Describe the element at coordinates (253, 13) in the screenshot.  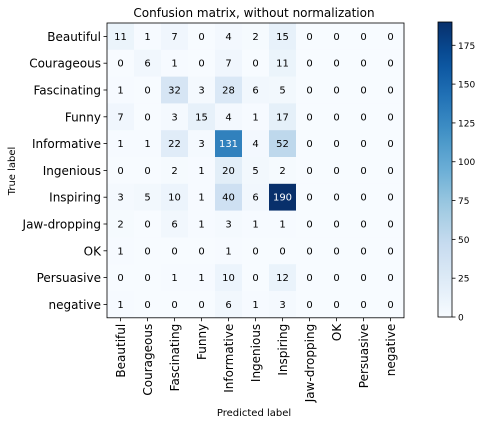
I see `chart-title: Confusion matrix, without normalization` at that location.